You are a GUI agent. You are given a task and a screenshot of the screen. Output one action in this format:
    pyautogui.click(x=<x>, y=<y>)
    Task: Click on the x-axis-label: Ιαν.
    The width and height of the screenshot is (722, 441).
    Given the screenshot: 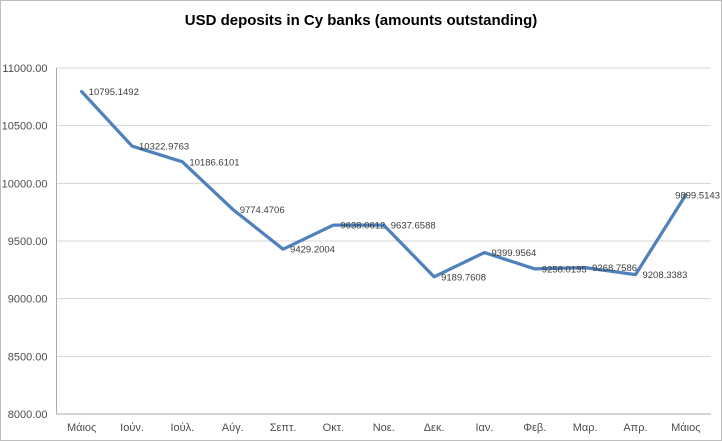 What is the action you would take?
    pyautogui.click(x=484, y=428)
    